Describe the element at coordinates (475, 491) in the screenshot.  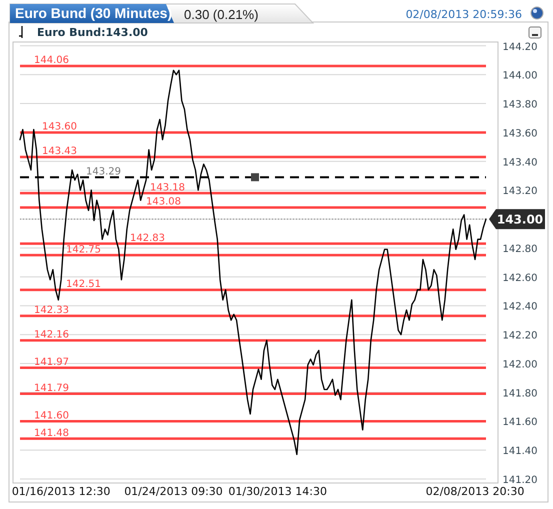
I see `x-tick-label: 02/08/2013 20:30` at that location.